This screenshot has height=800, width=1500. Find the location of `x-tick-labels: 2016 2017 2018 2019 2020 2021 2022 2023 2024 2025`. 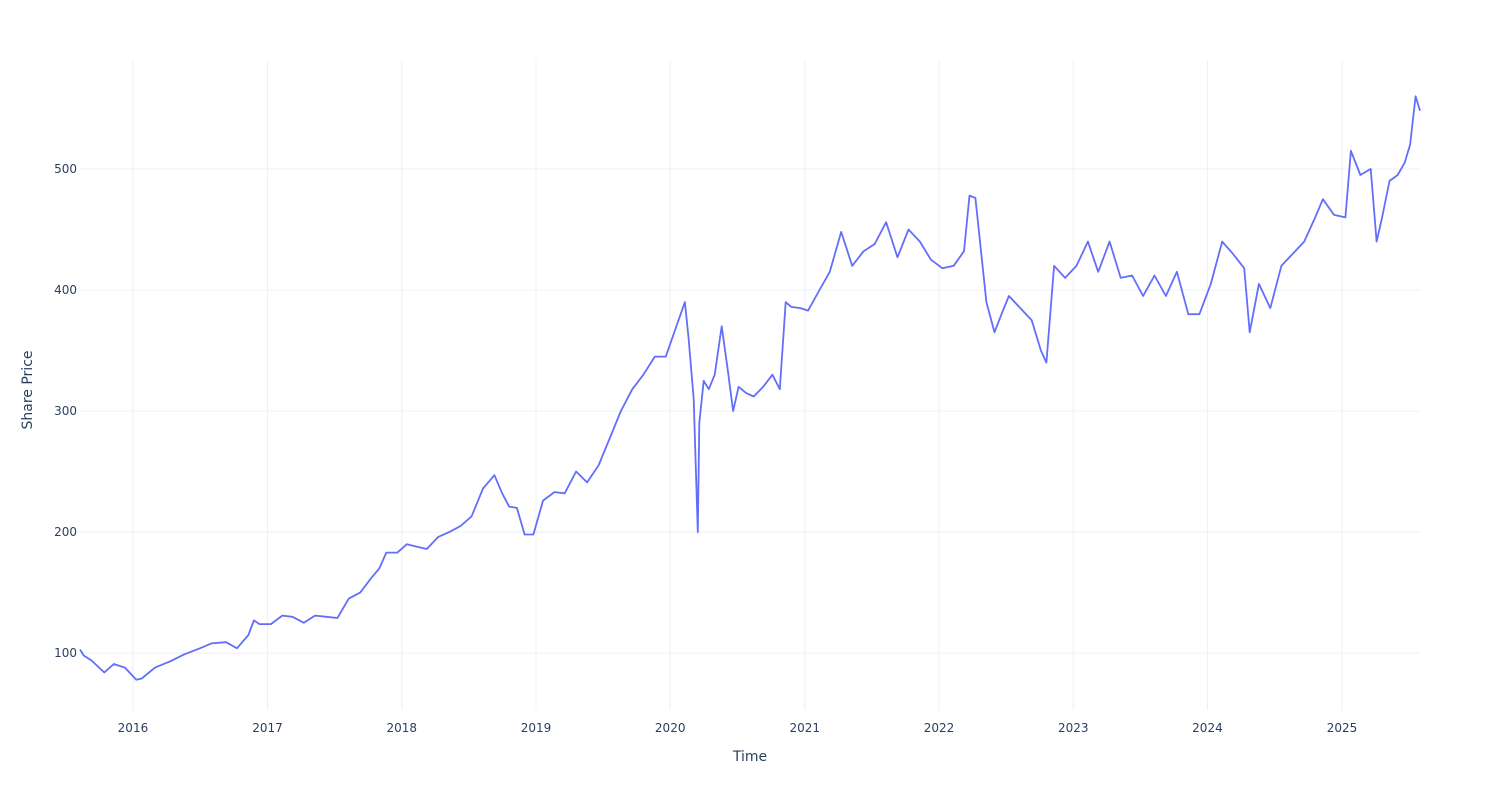

x-tick-labels: 2016 2017 2018 2019 2020 2021 2022 2023 2024 2025 is located at coordinates (738, 728).